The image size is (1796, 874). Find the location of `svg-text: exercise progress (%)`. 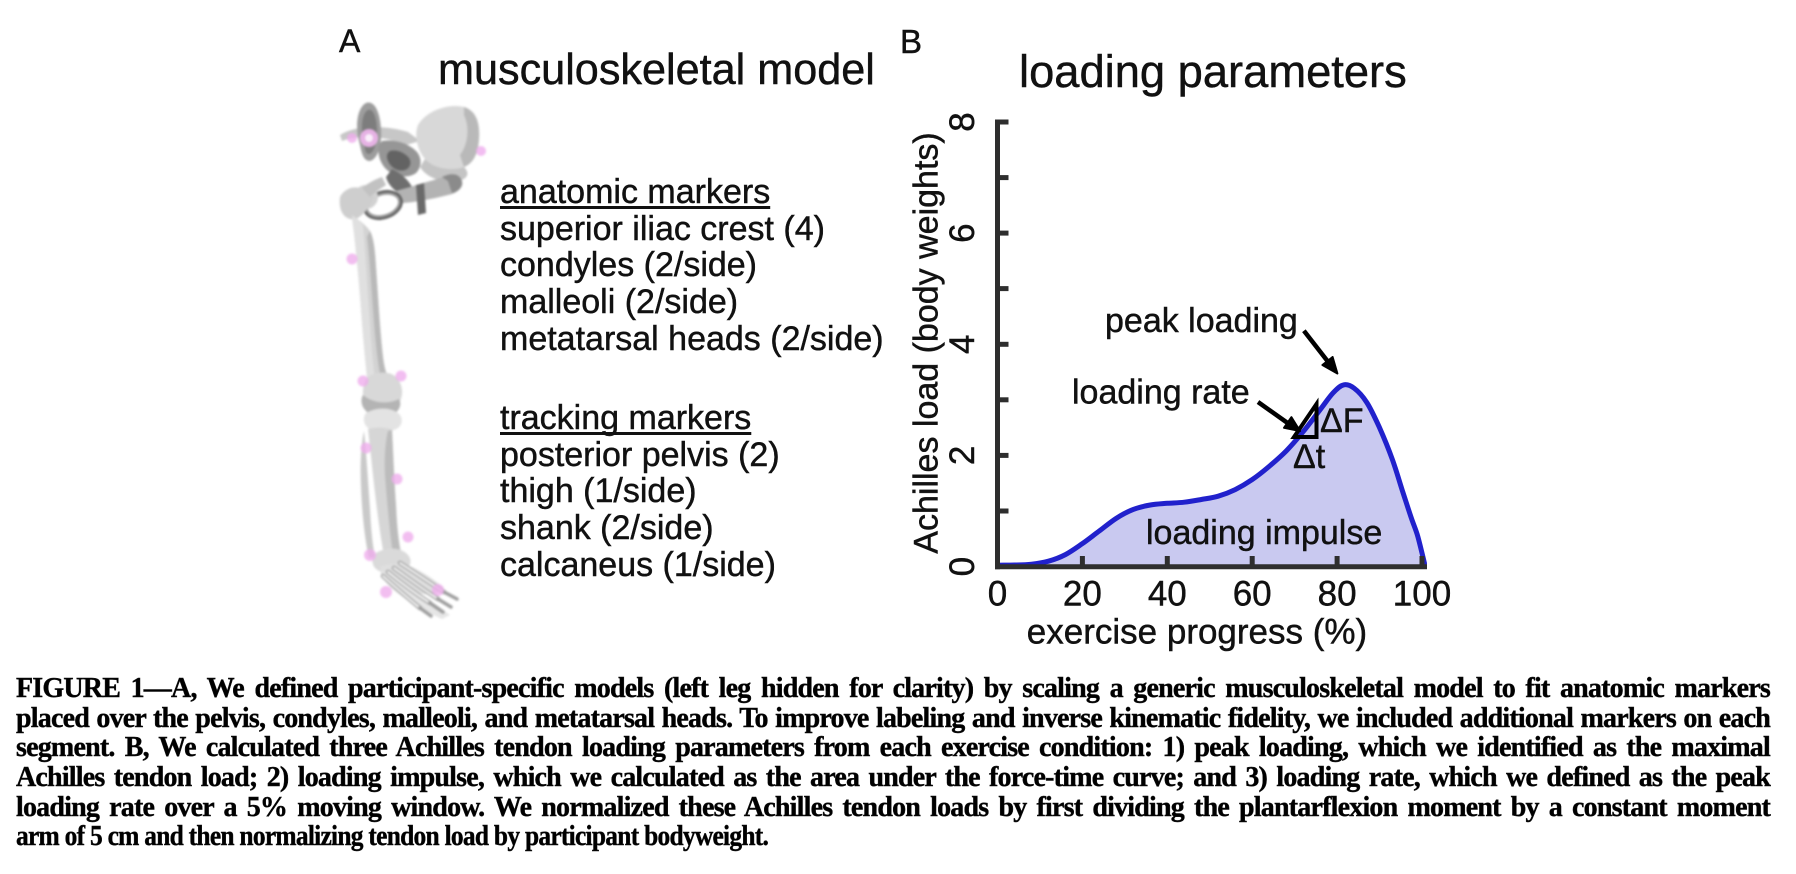

svg-text: exercise progress (%) is located at coordinates (1197, 632).